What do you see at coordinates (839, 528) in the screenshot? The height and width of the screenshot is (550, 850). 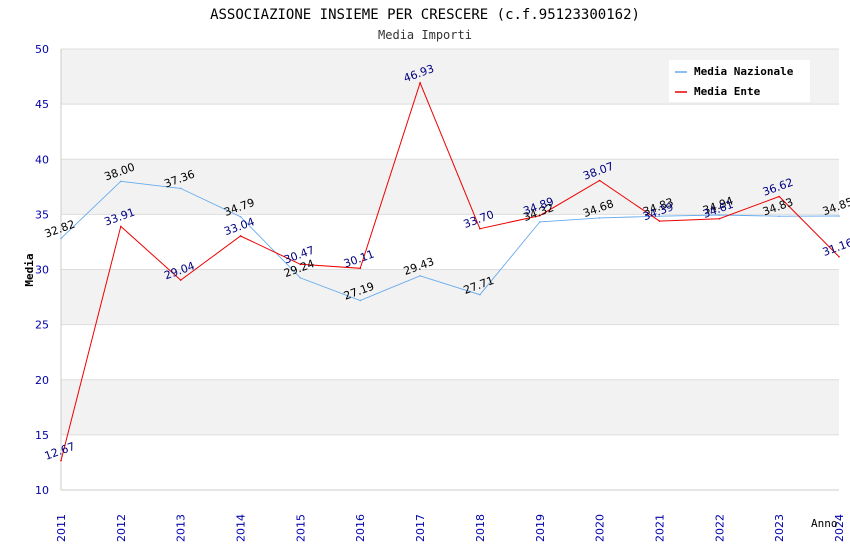 I see `x-tick-label: 2024` at bounding box center [839, 528].